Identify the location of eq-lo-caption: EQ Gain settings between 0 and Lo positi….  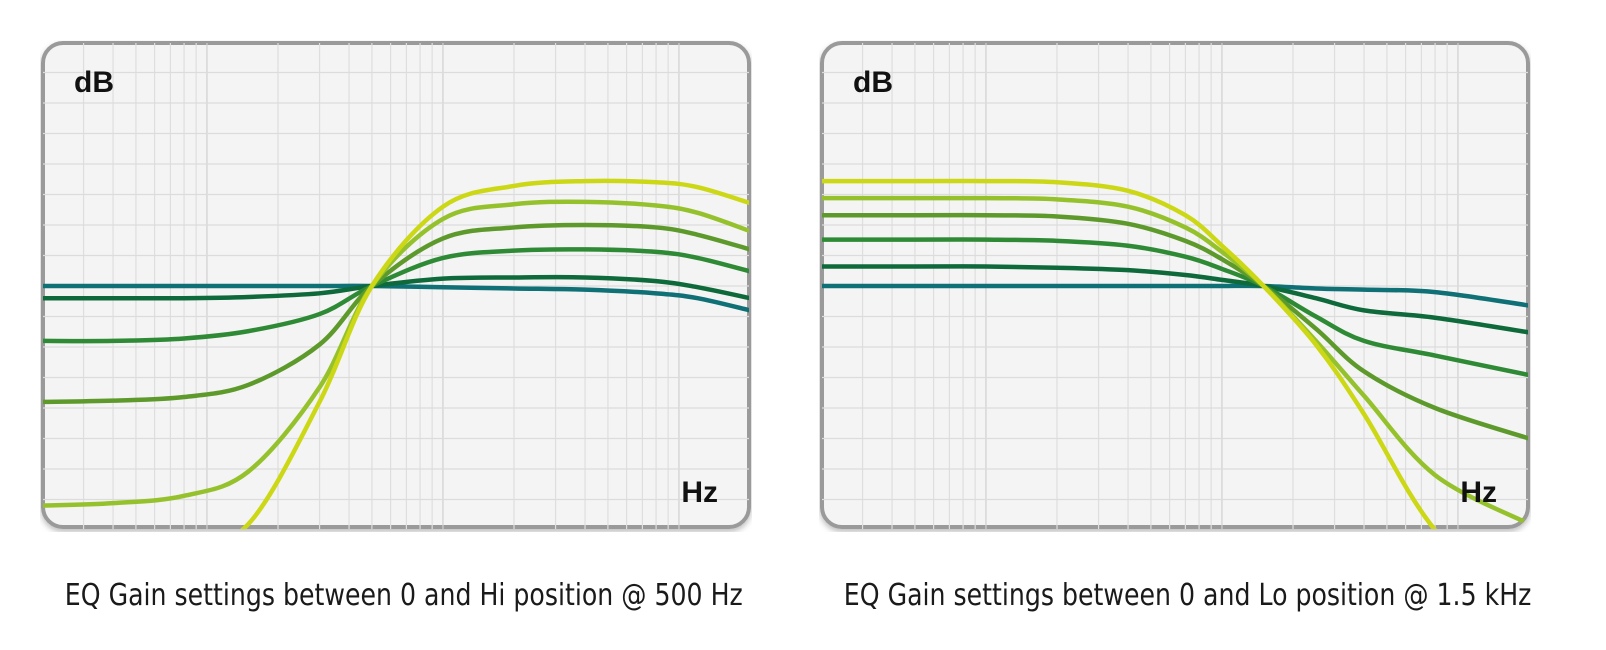
(1187, 595).